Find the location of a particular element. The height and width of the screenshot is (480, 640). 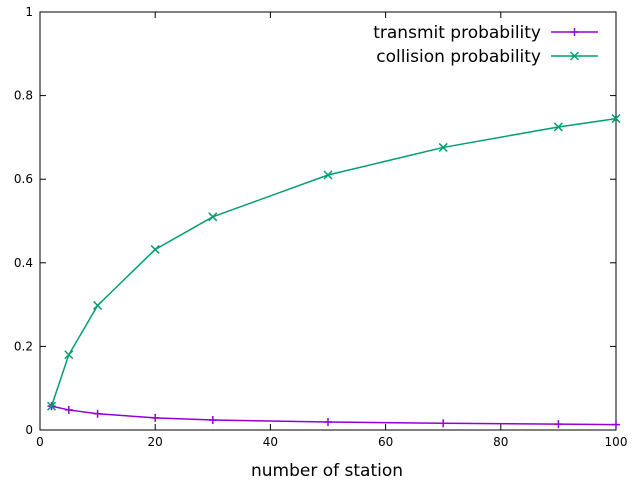

y-tick-label: 0.4 is located at coordinates (23, 263).